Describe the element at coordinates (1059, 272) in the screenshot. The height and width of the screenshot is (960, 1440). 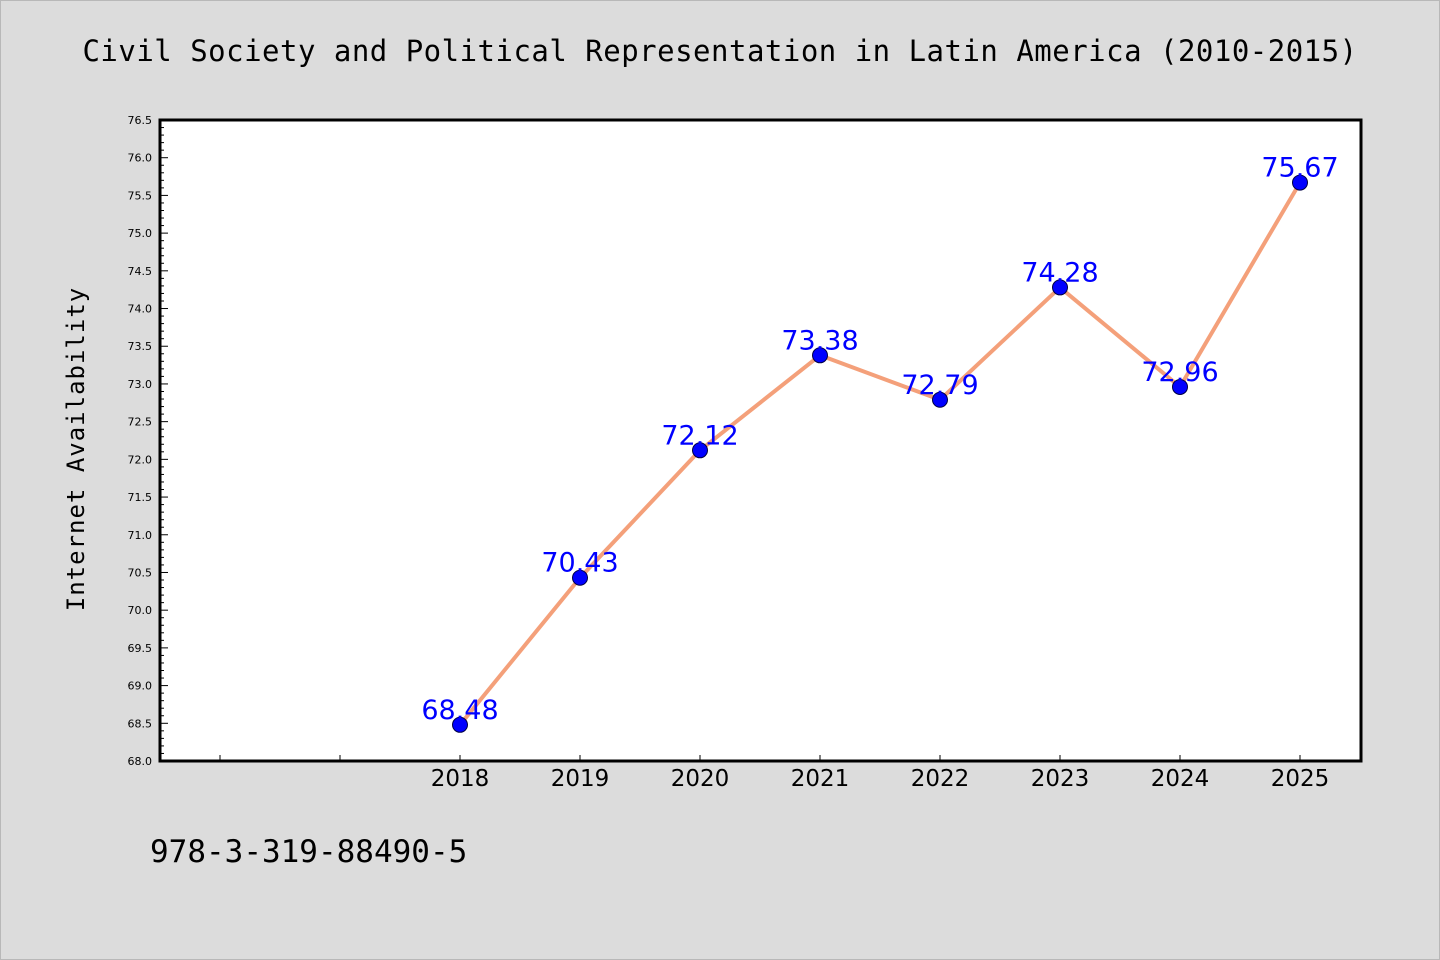
I see `data-label: 74.28` at that location.